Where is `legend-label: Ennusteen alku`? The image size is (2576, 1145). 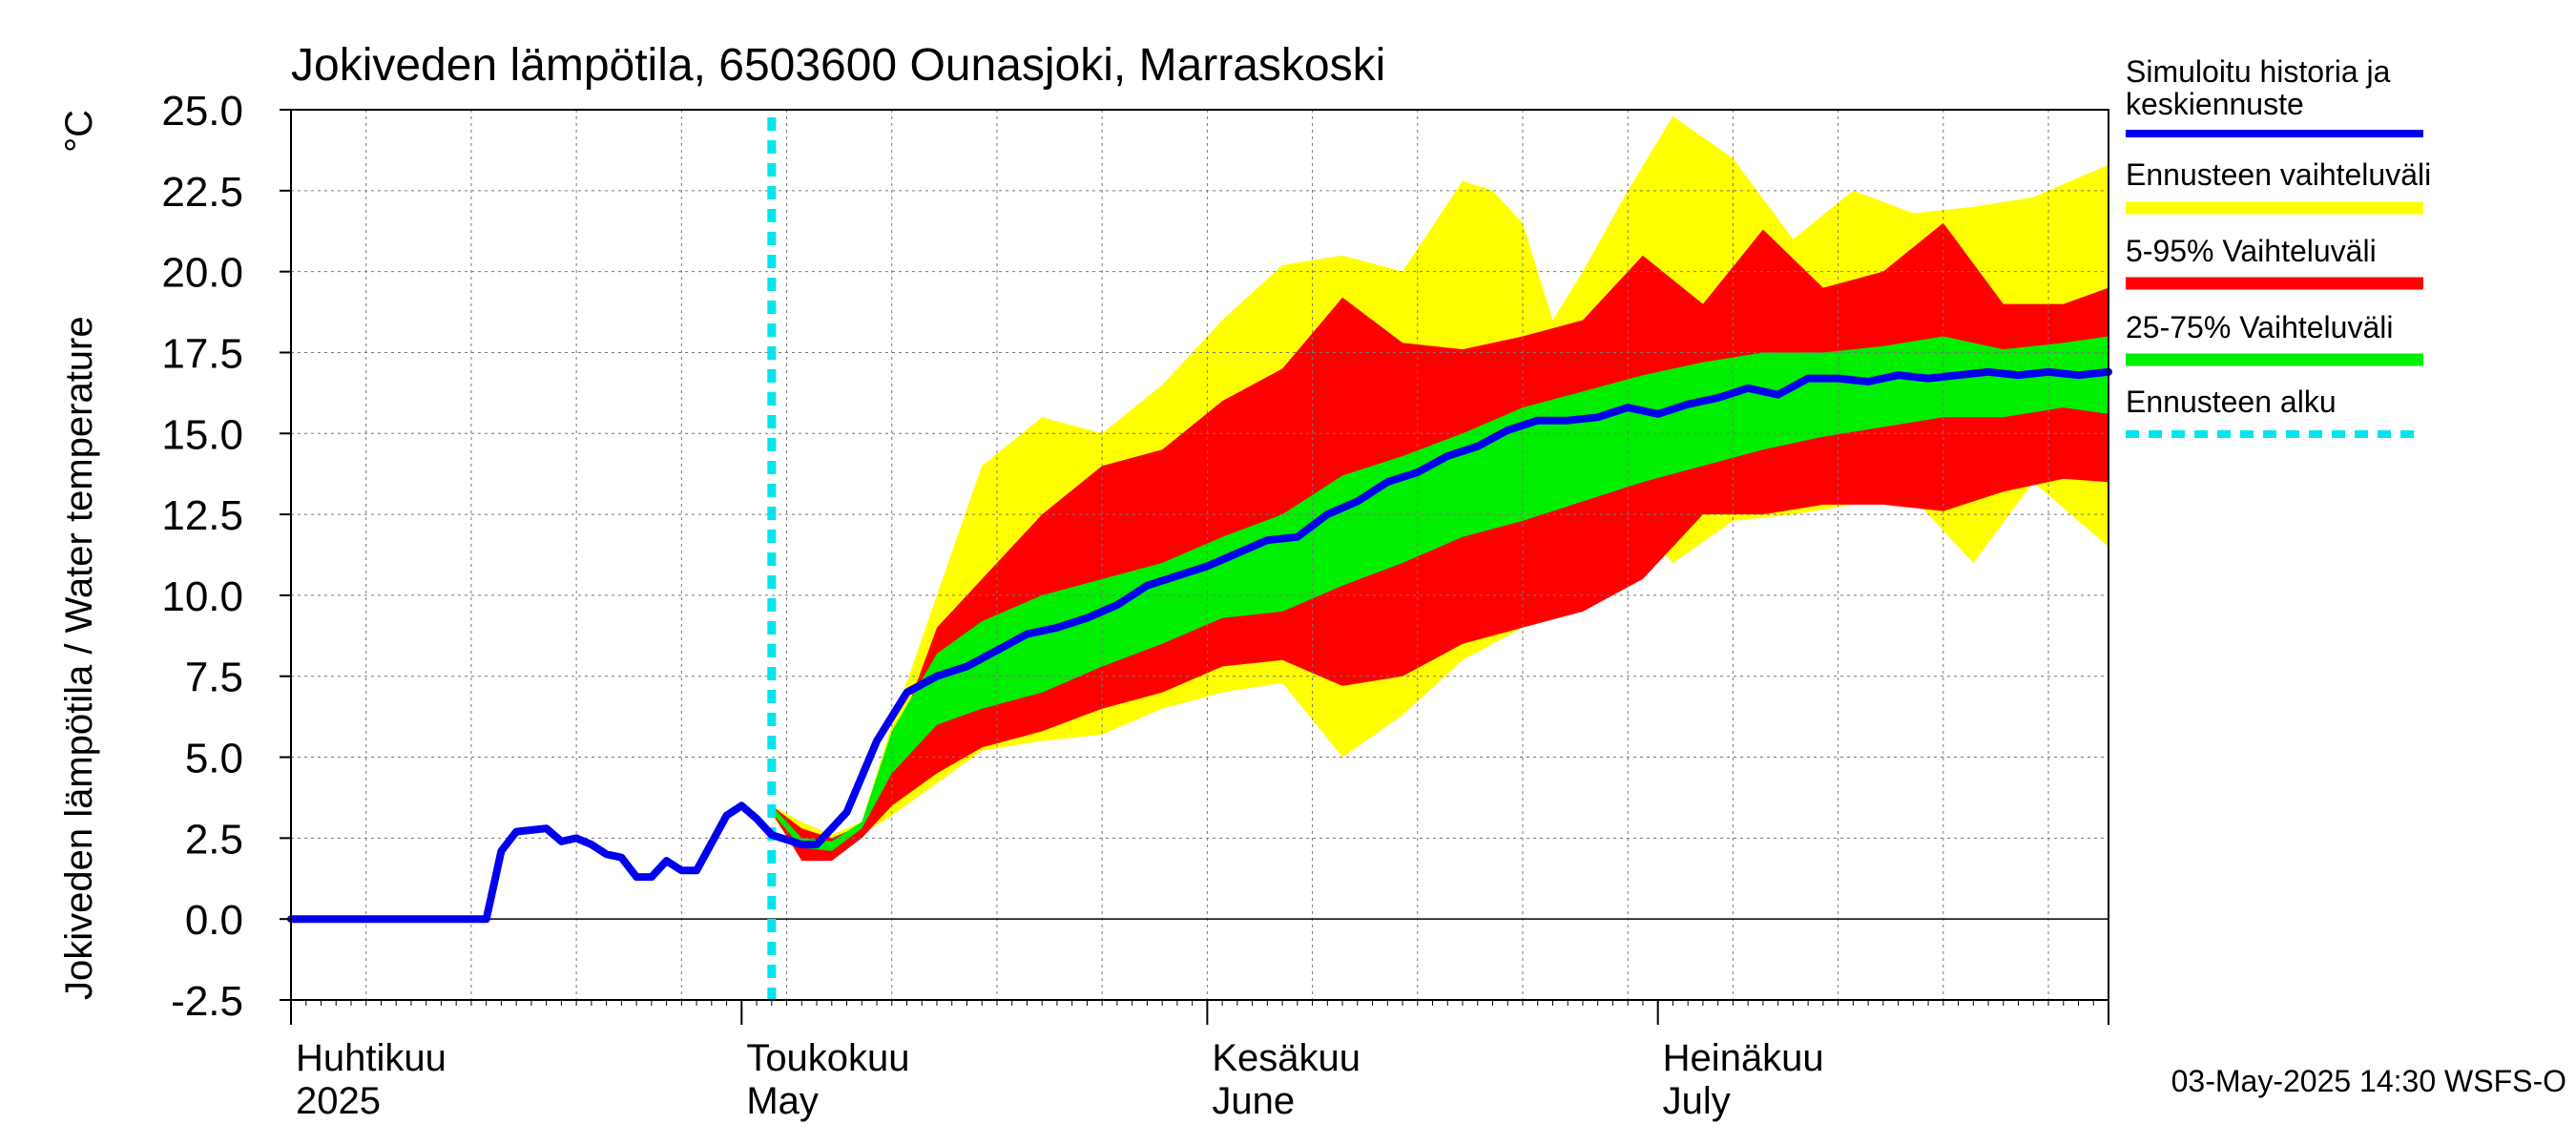
legend-label: Ennusteen alku is located at coordinates (2231, 402).